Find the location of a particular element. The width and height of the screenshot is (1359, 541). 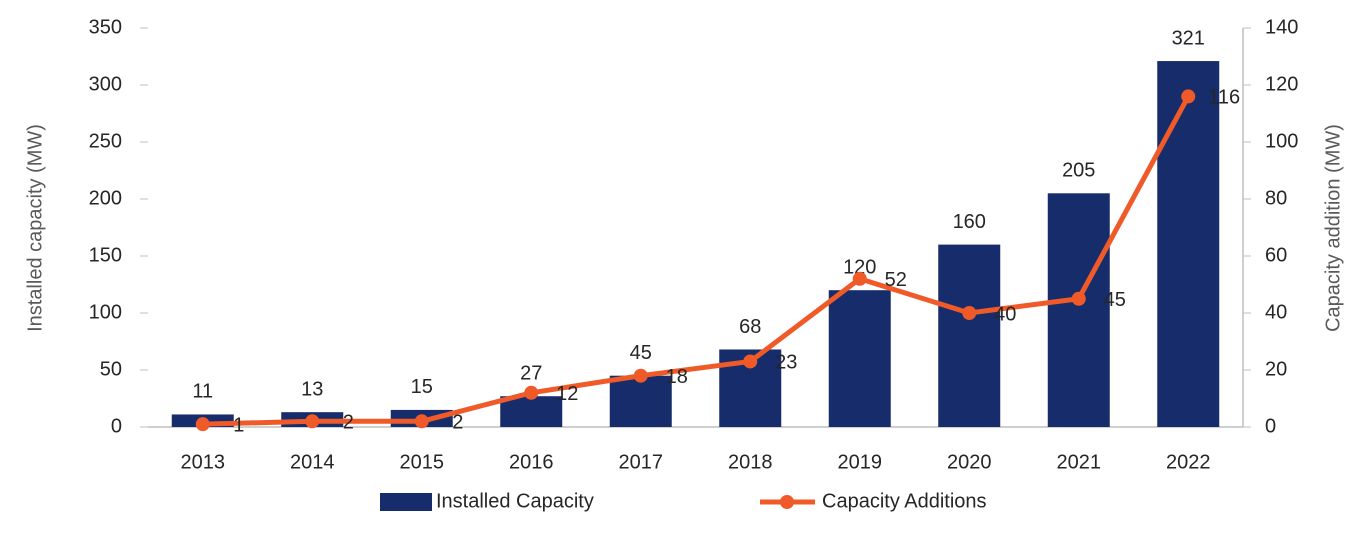

line-value-label: 40 is located at coordinates (1005, 314).